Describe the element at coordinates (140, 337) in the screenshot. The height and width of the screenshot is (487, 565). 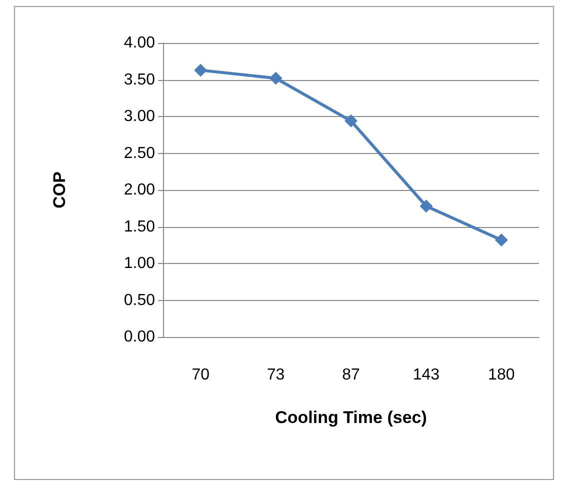
I see `y-tick-label: 0.00` at that location.